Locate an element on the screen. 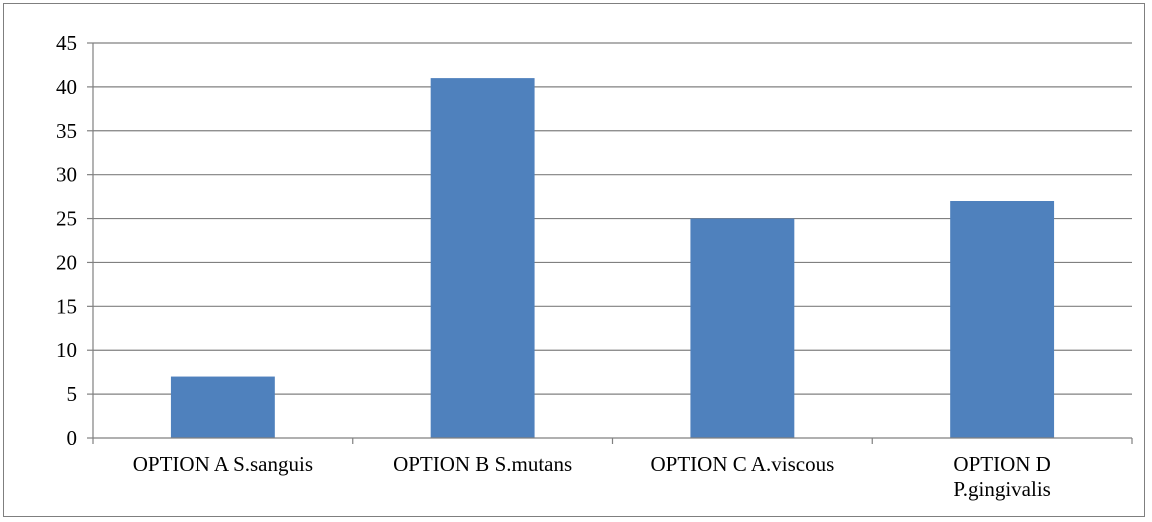 The height and width of the screenshot is (522, 1152). x-category-label: OPTION C A.viscous is located at coordinates (742, 464).